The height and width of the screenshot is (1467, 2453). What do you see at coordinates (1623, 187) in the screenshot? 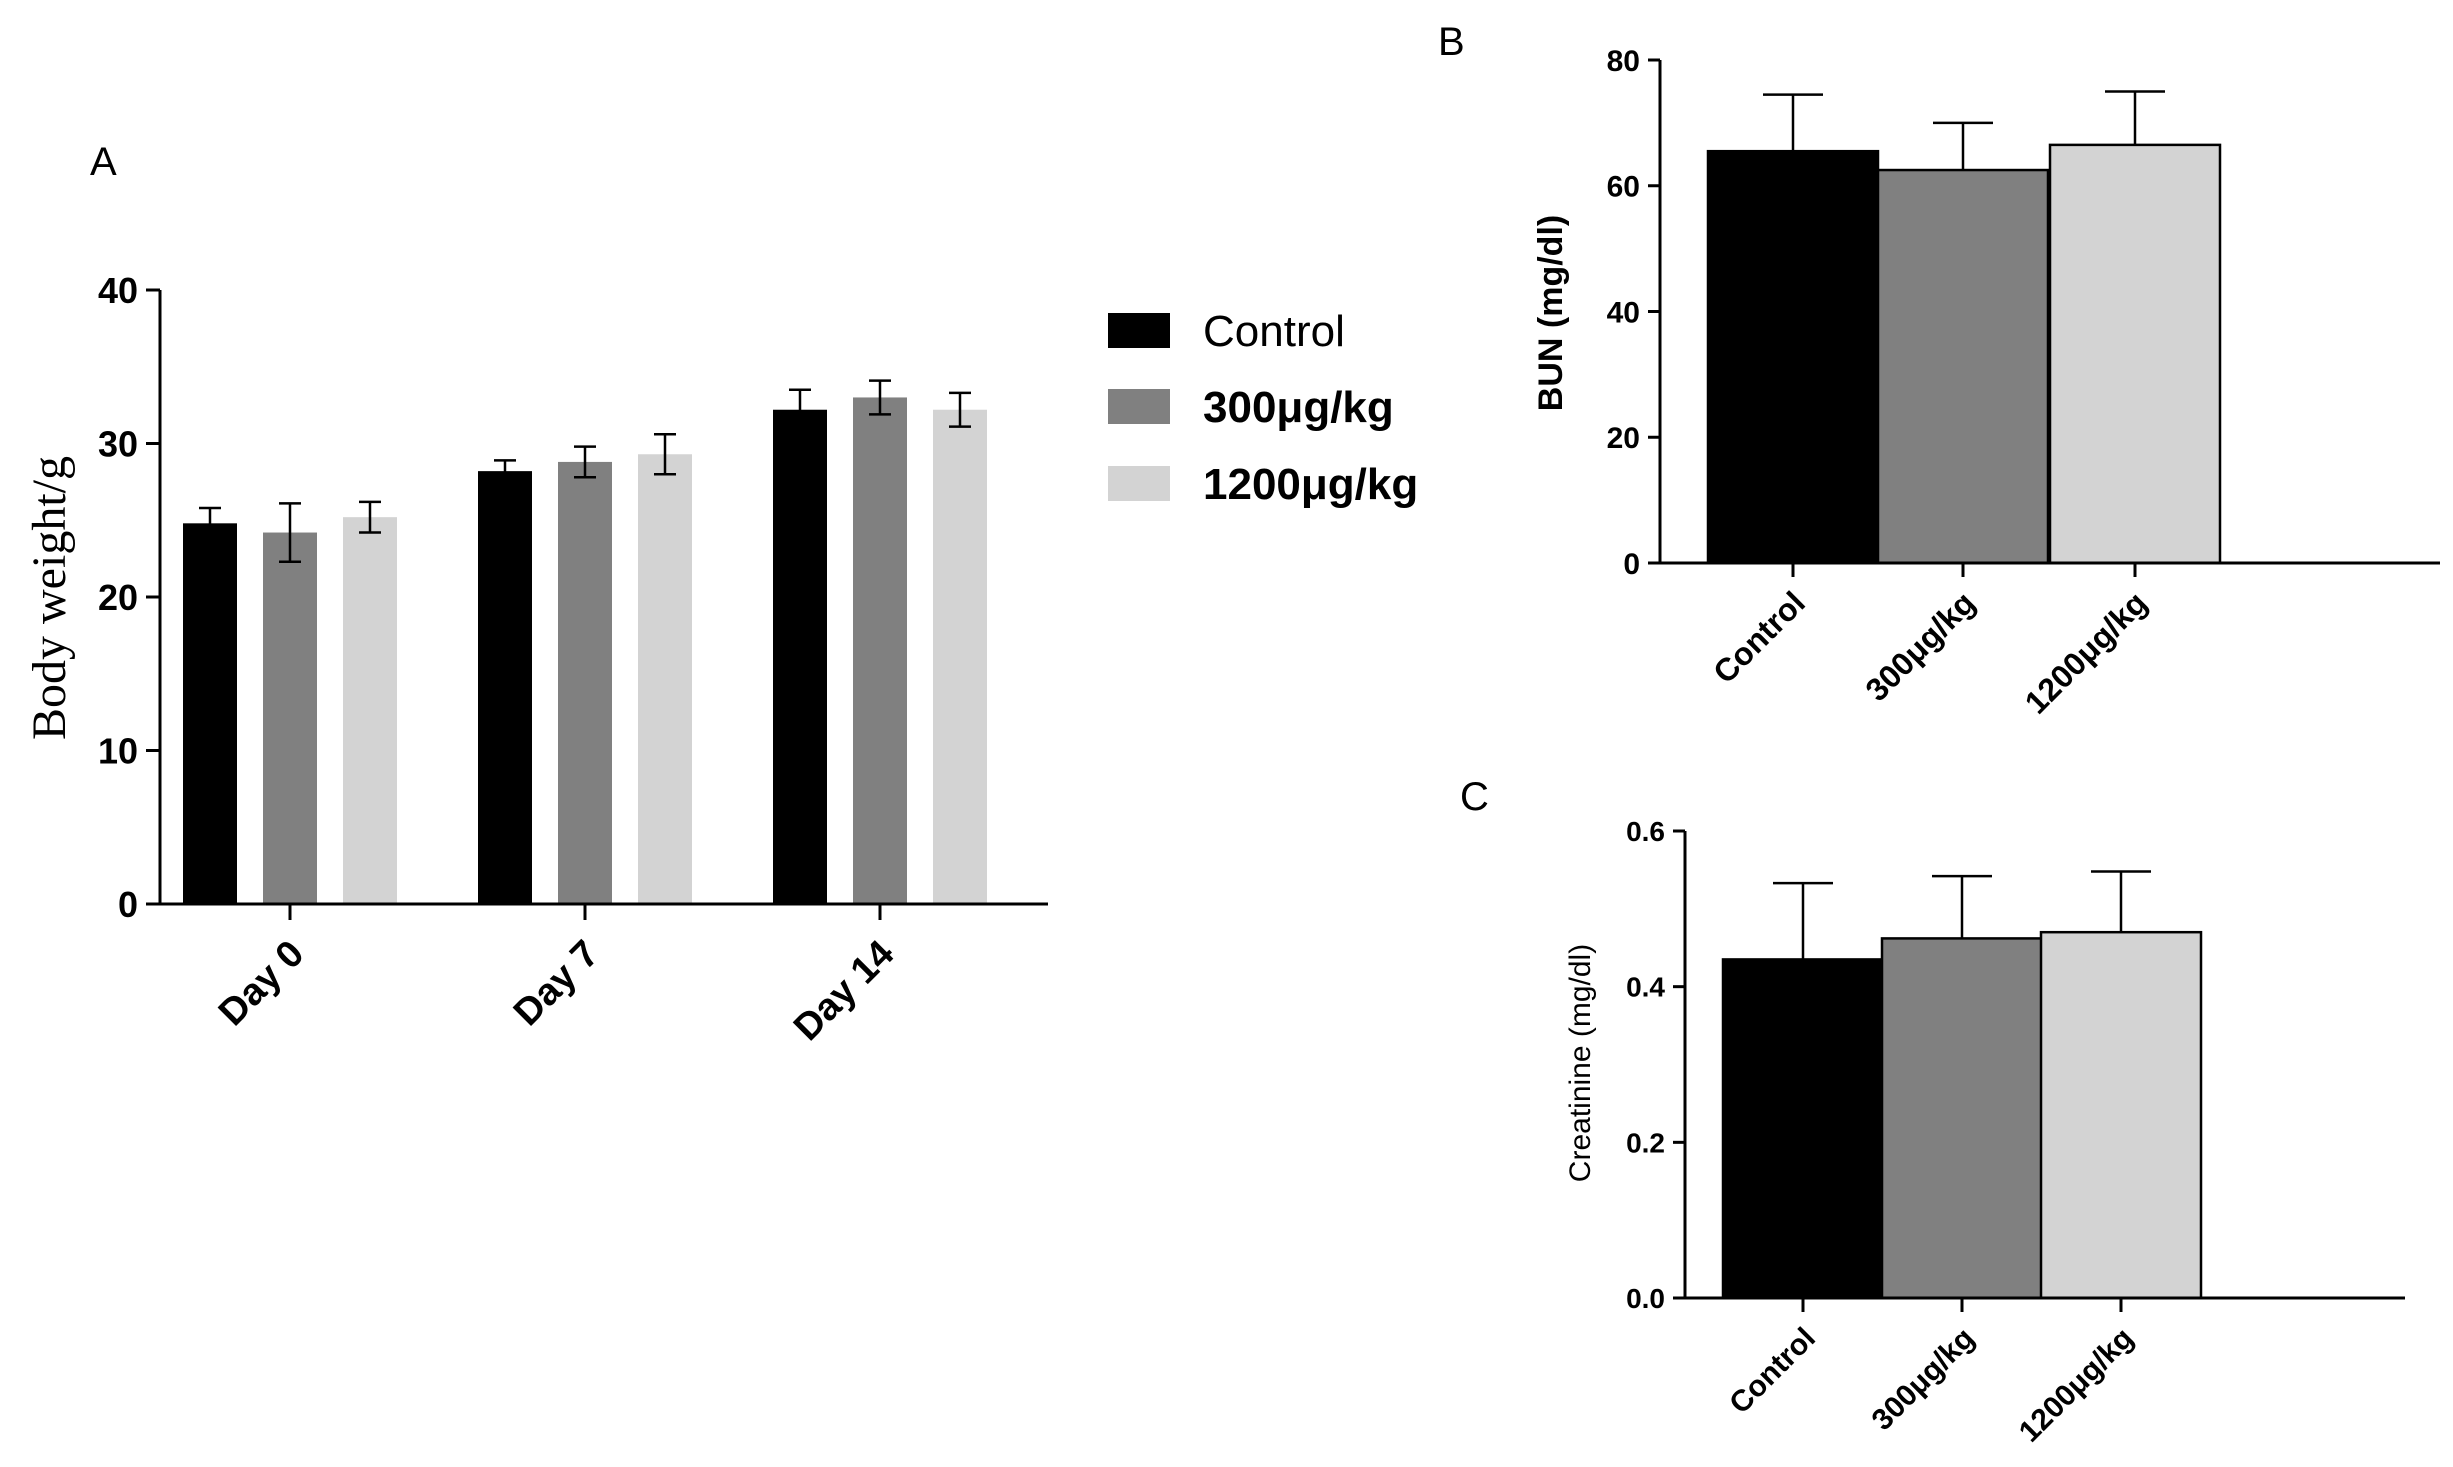
I see `panel-b-y-tick-label: 60` at bounding box center [1623, 187].